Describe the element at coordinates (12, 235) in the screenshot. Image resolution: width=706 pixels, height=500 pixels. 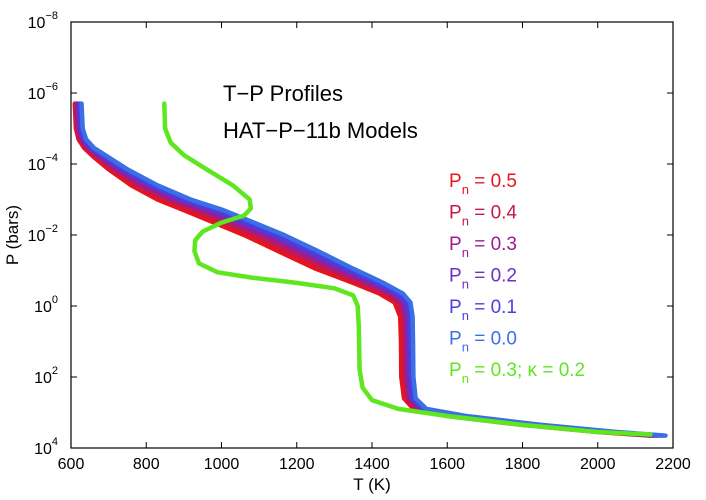
I see `y-axis-label: P (bars)` at that location.